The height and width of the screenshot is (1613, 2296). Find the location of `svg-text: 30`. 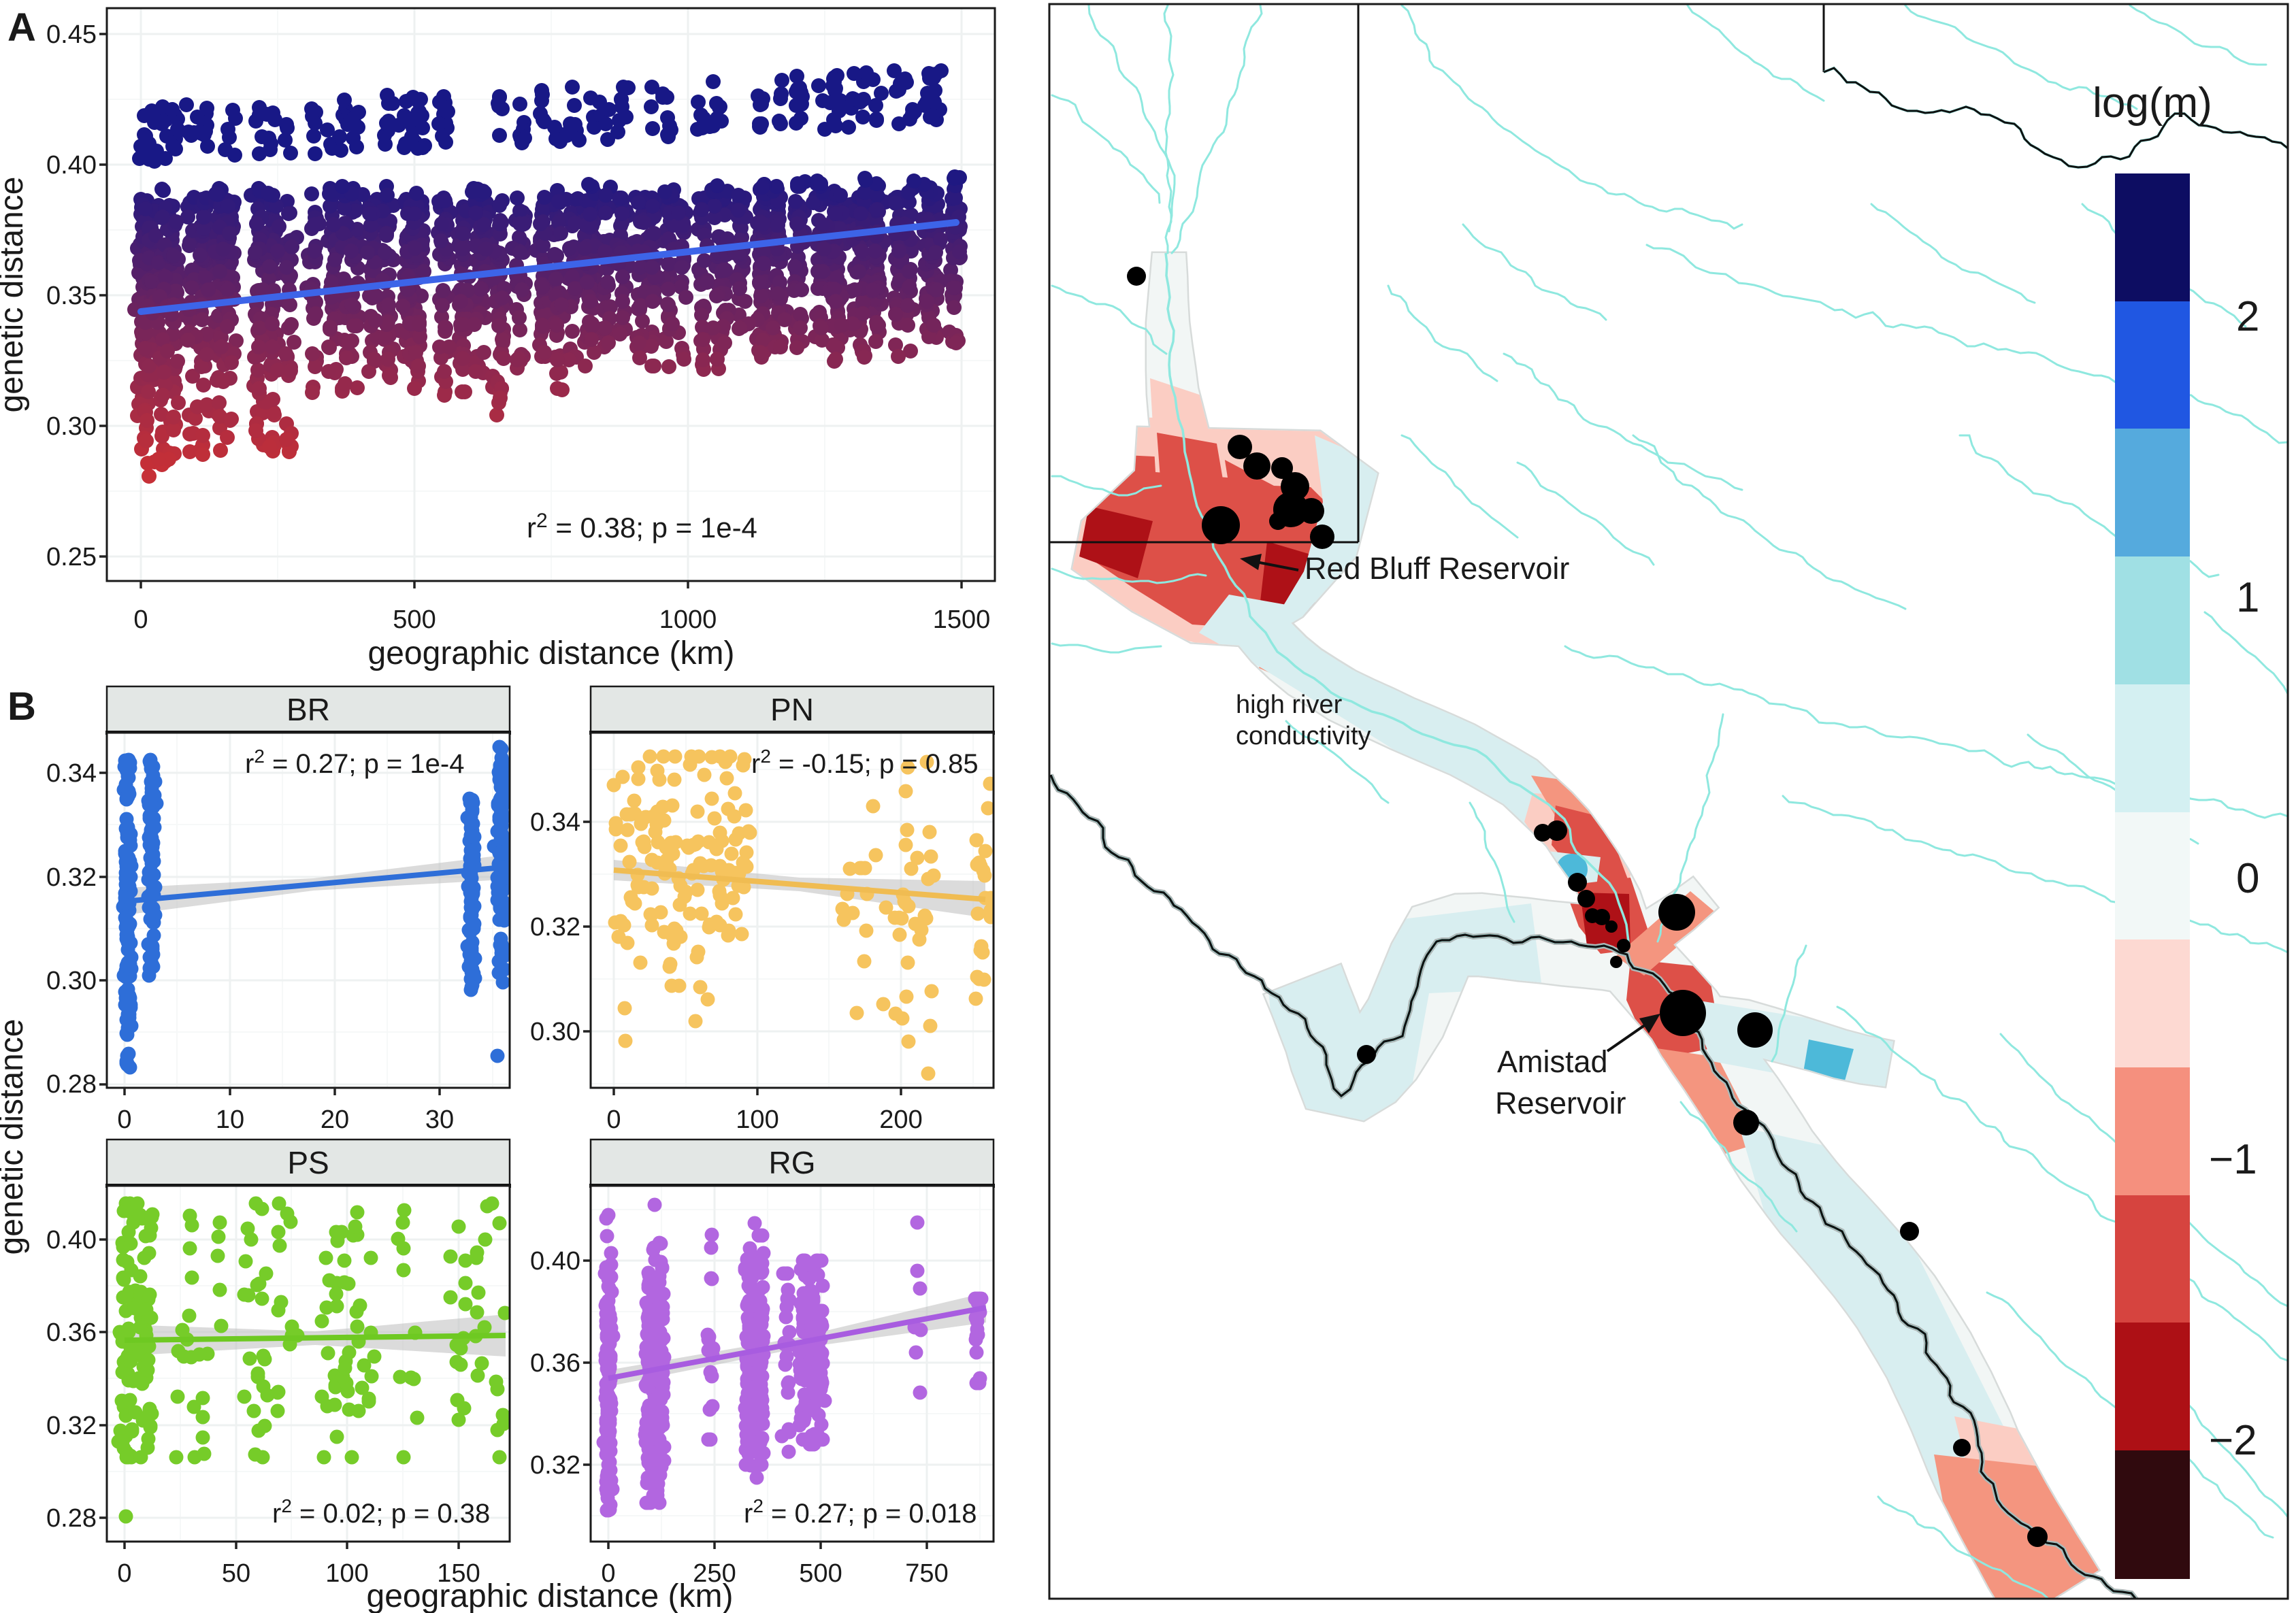

svg-text: 30 is located at coordinates (440, 1119).